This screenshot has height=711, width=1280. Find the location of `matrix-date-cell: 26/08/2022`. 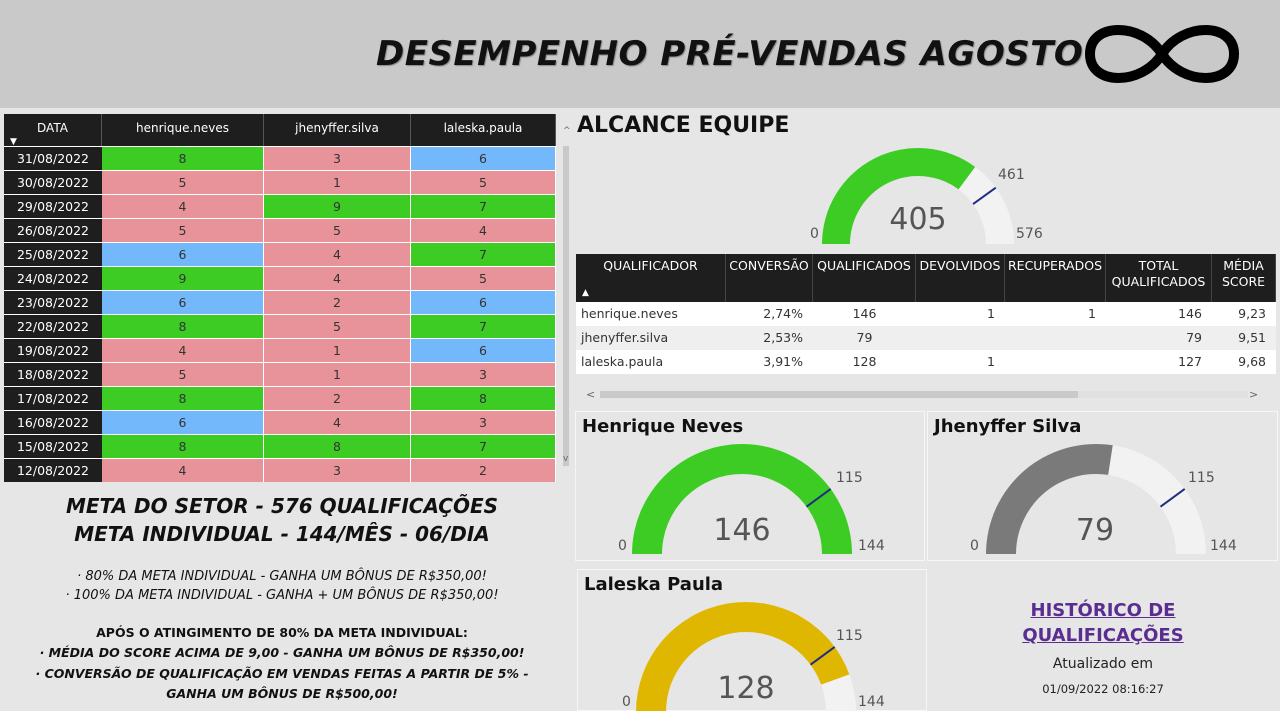

matrix-date-cell: 26/08/2022 is located at coordinates (53, 230).